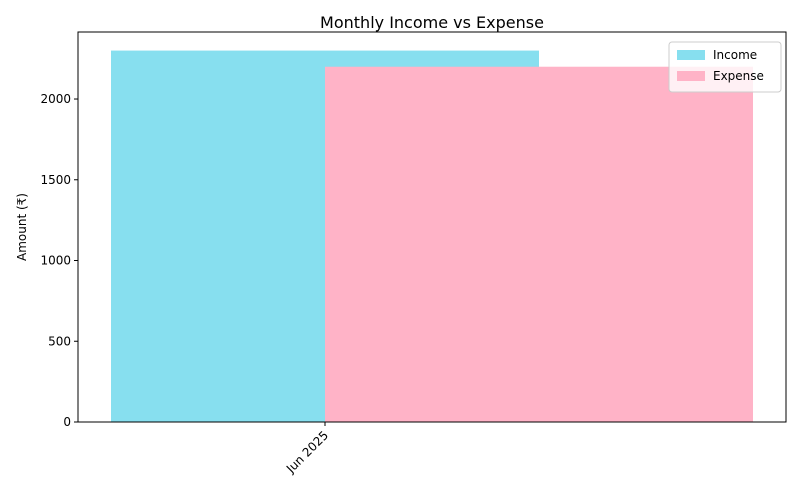  Describe the element at coordinates (22, 227) in the screenshot. I see `y-axis-label: Amount (₹)` at that location.